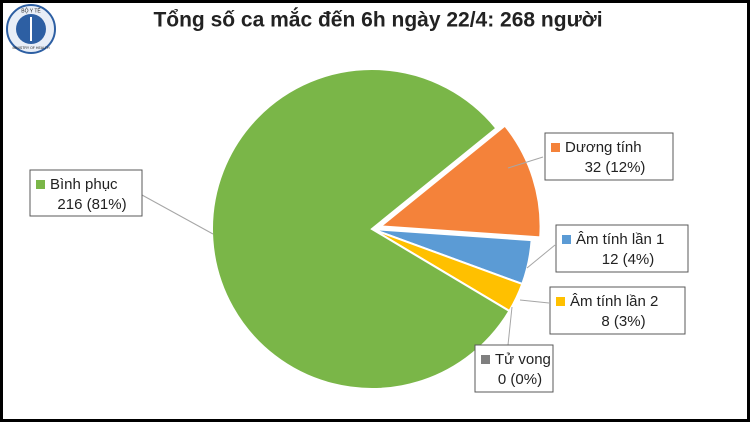  I want to click on value-label: 32 (12%), so click(615, 167).